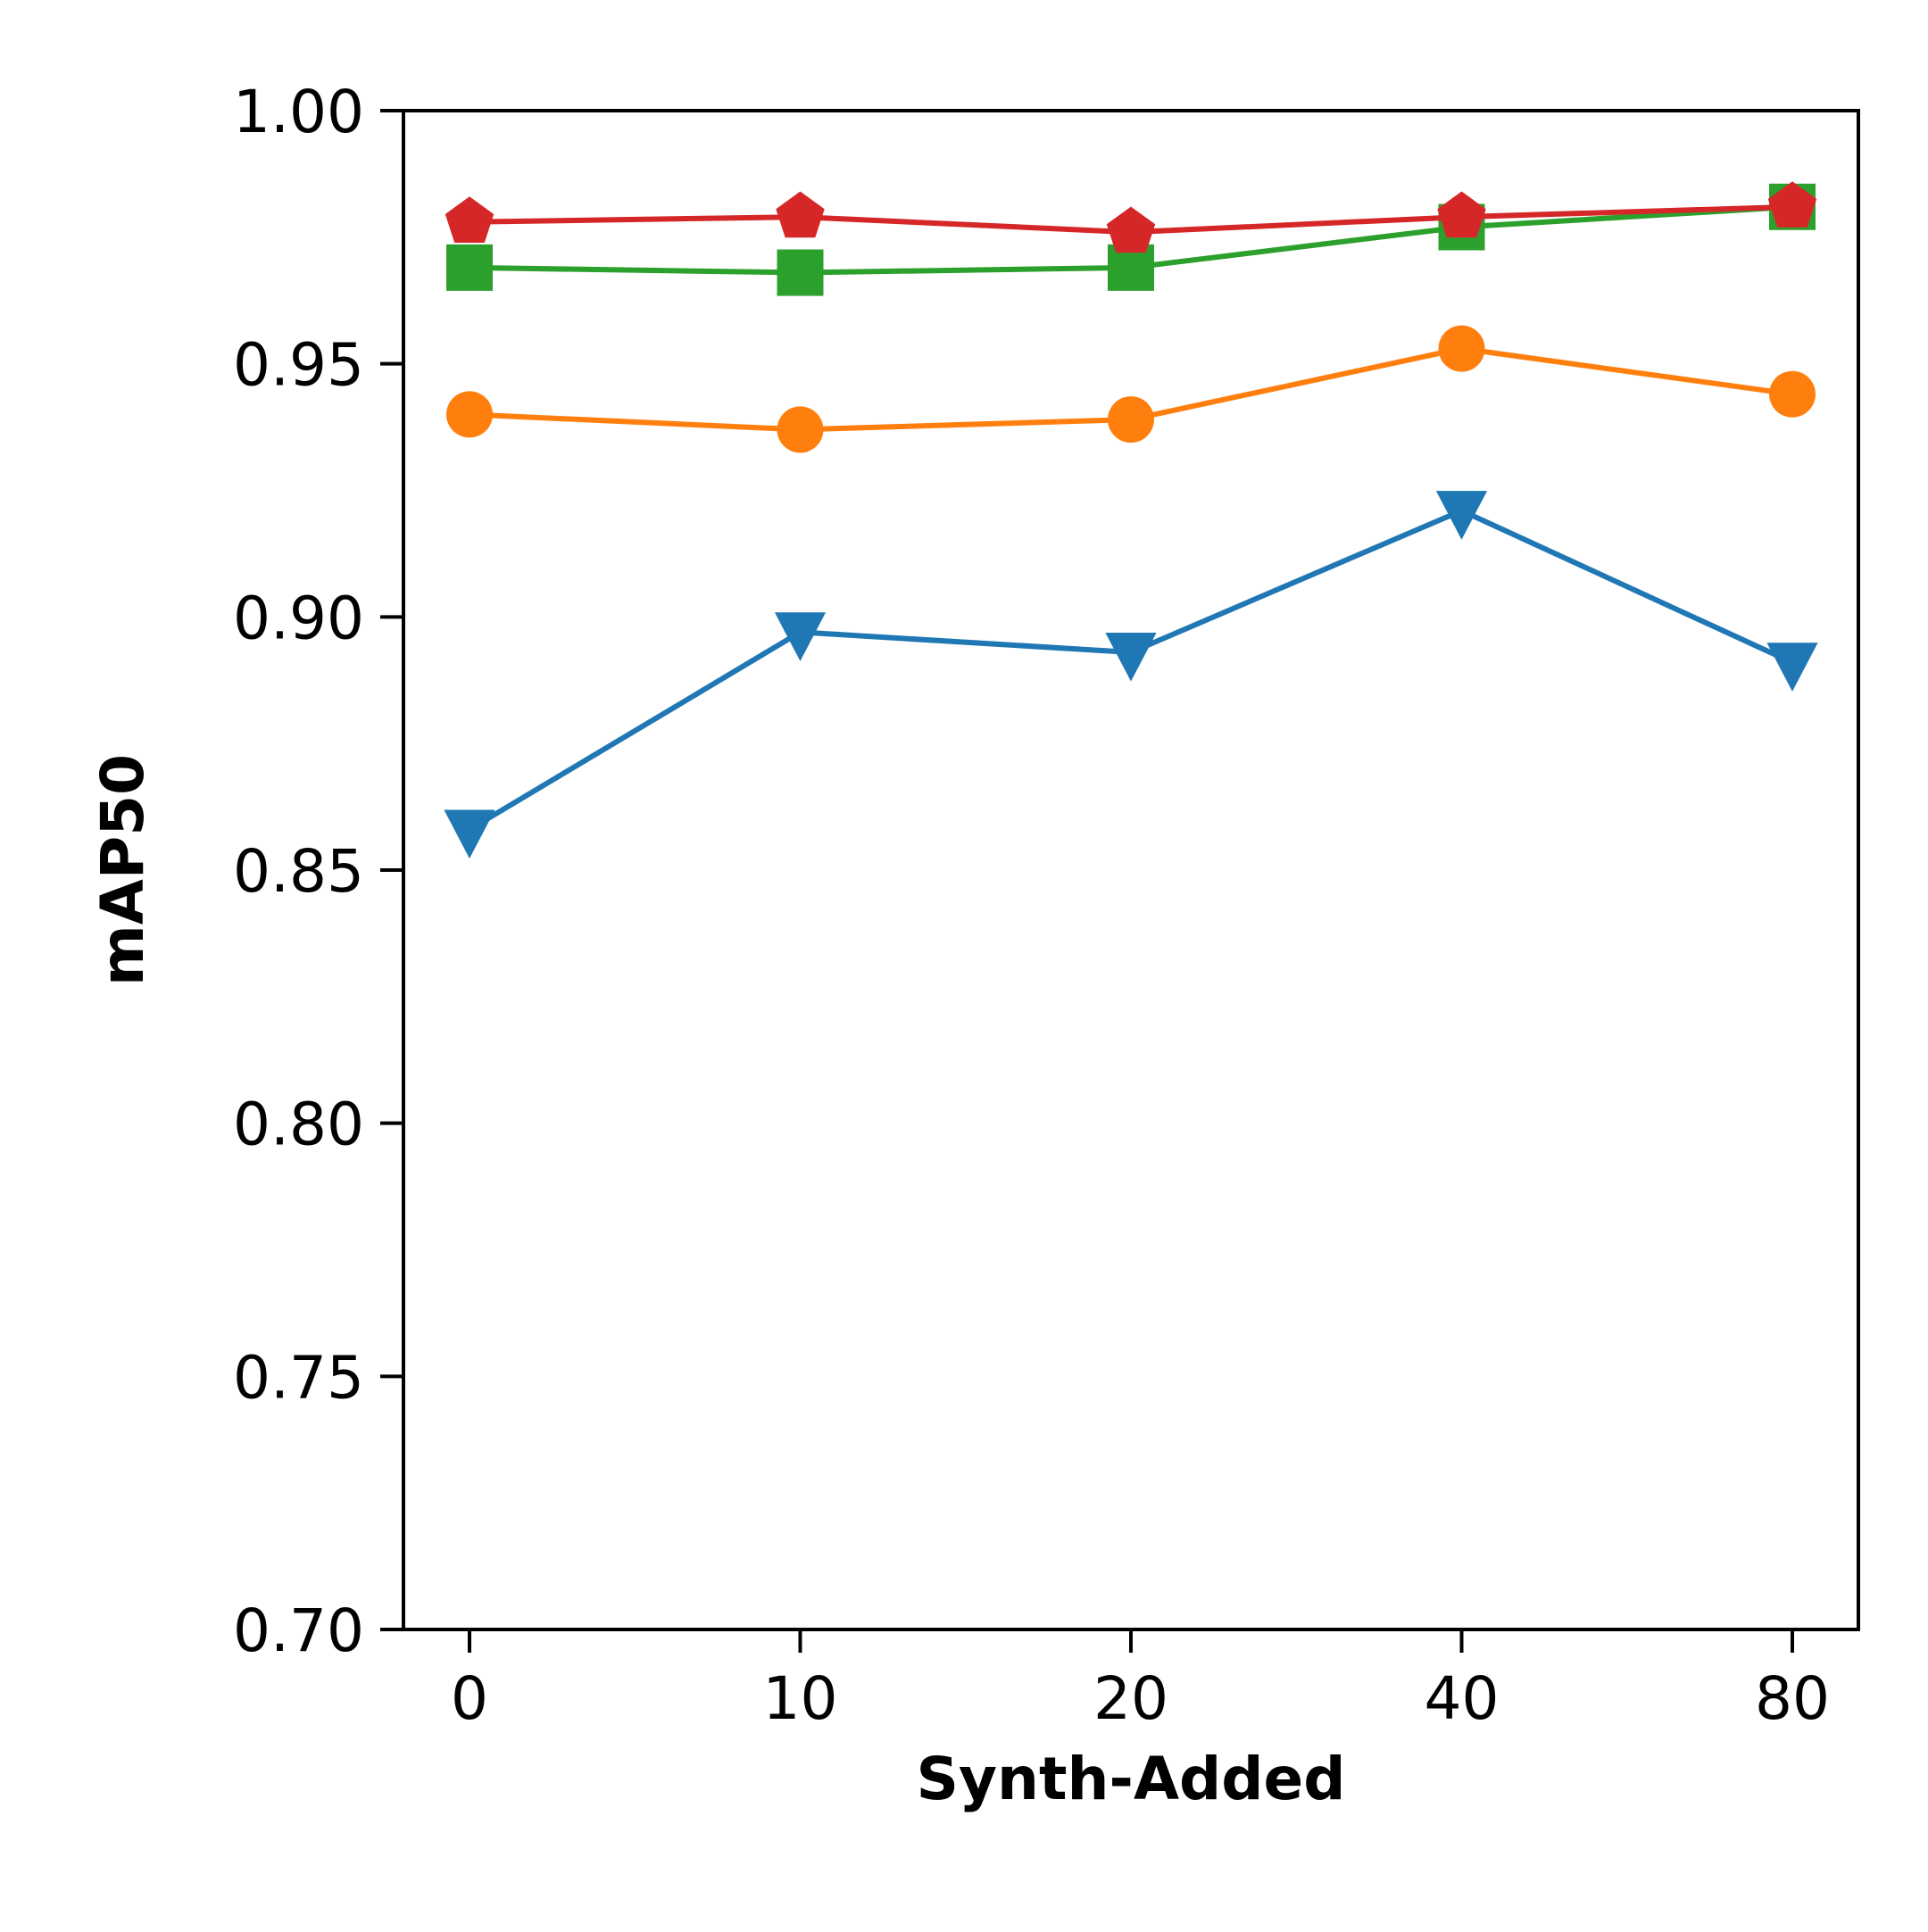 This screenshot has width=1928, height=1932. Describe the element at coordinates (298, 618) in the screenshot. I see `y-tick-label: 0.90` at that location.